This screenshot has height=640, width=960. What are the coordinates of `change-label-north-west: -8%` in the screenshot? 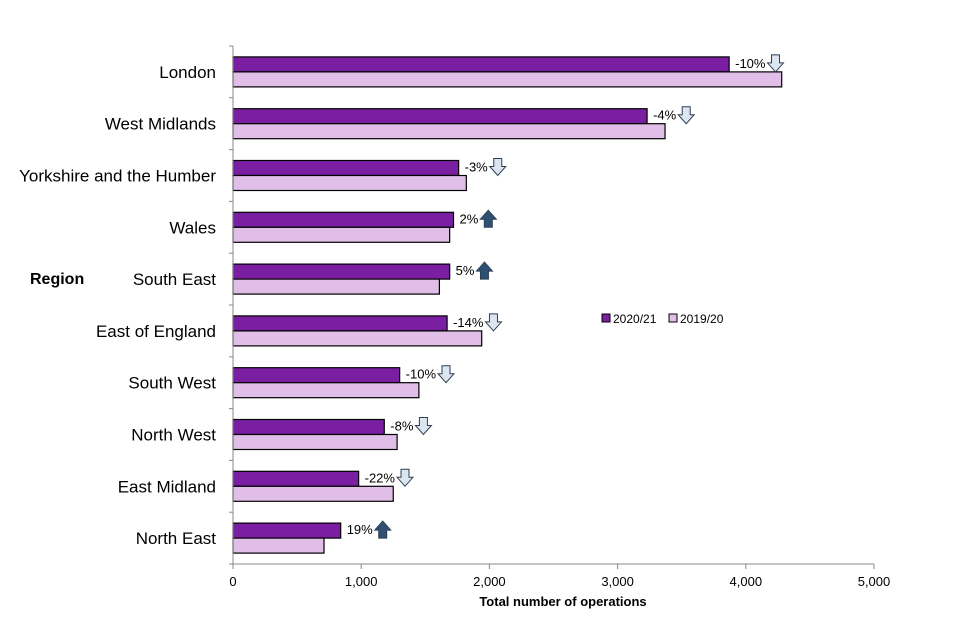 It's located at (402, 426).